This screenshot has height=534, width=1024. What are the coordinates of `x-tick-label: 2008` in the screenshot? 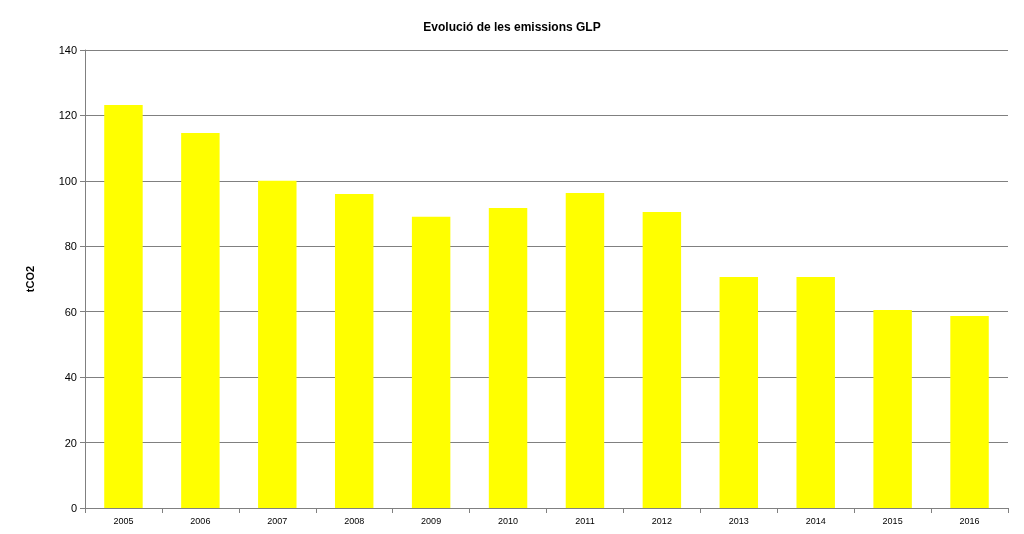 It's located at (354, 520).